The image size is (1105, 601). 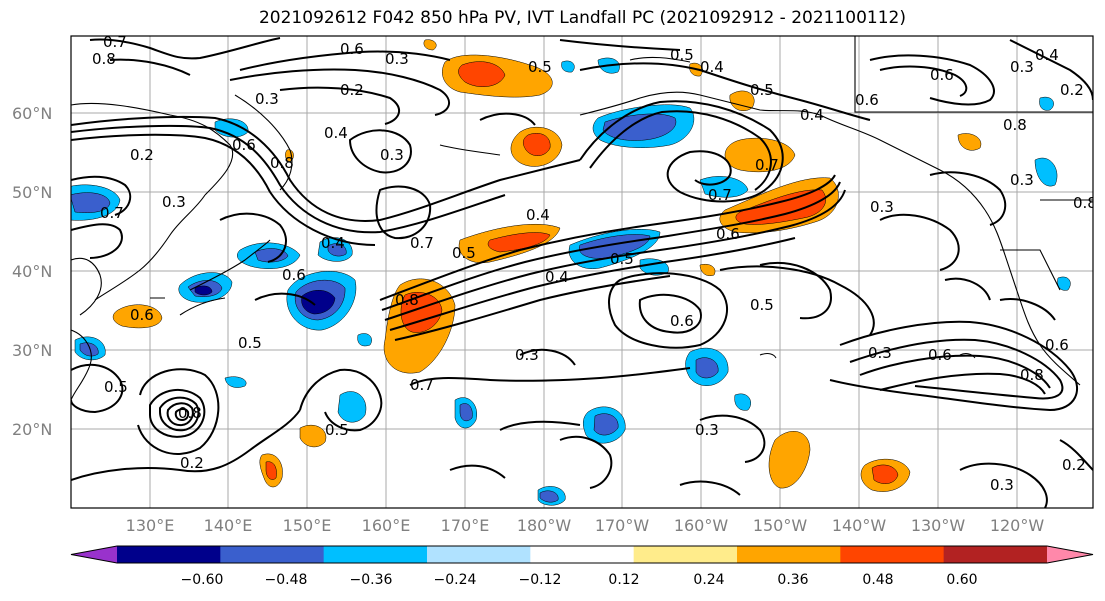 I want to click on lon-label: 180°W, so click(x=544, y=525).